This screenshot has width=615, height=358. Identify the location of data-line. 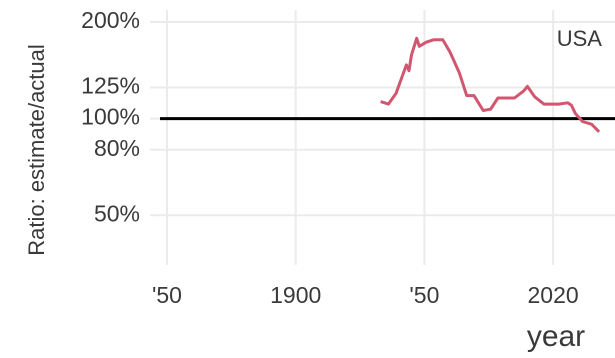
(490, 84).